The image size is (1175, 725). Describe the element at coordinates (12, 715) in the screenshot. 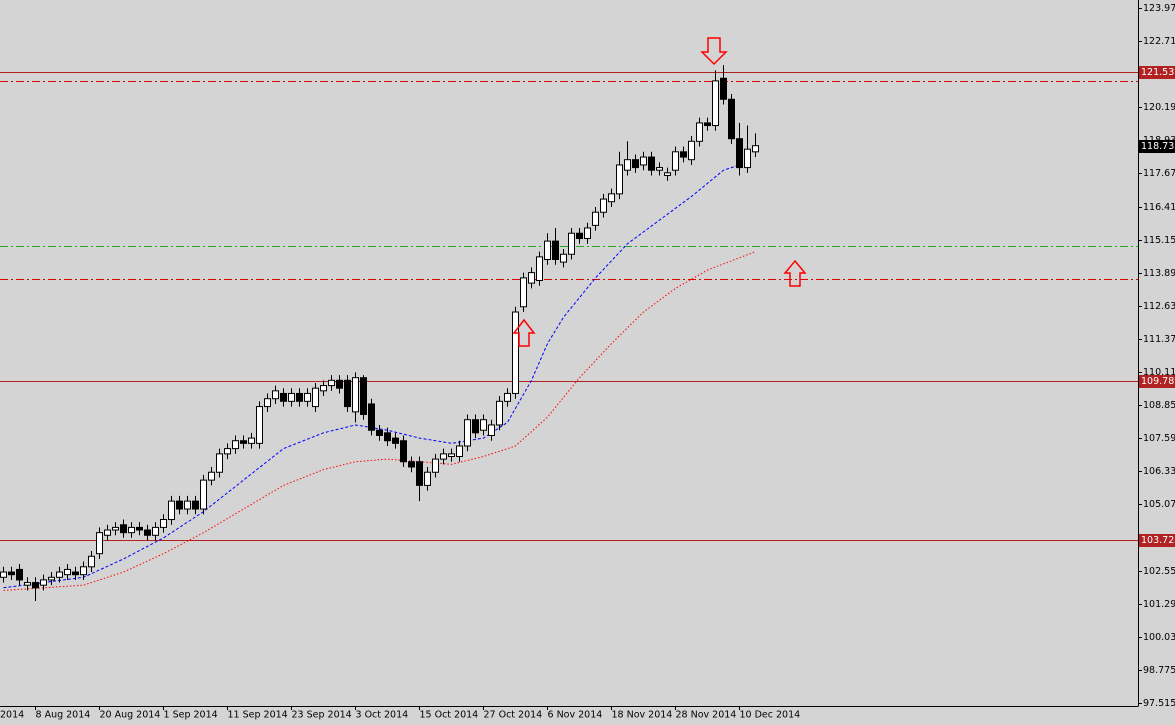

I see `x-edge-label: 2014` at that location.